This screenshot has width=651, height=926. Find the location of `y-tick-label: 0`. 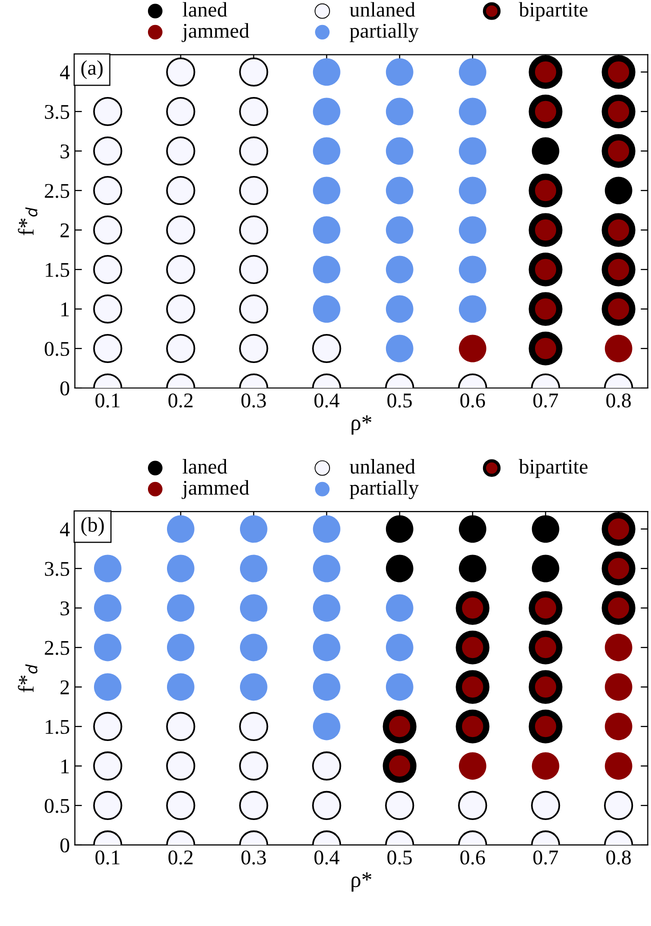

y-tick-label: 0 is located at coordinates (65, 388).